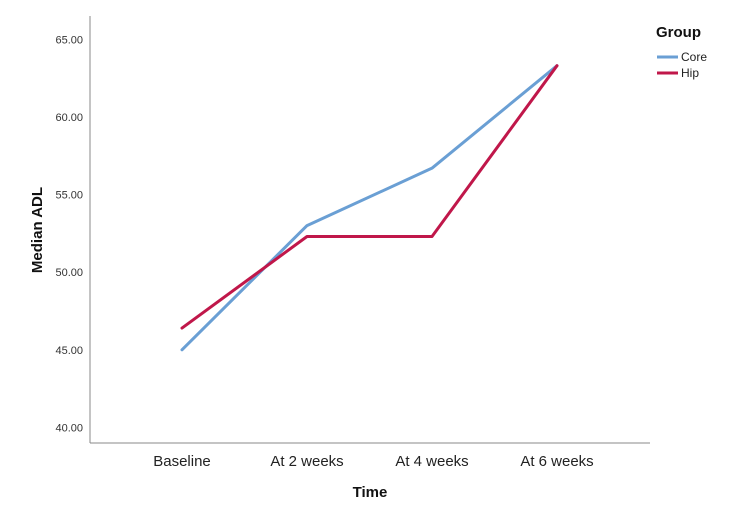  Describe the element at coordinates (373, 461) in the screenshot. I see `x-tick-labels: Baseline At 2 weeks At 4 weeks At 6 weeks` at that location.